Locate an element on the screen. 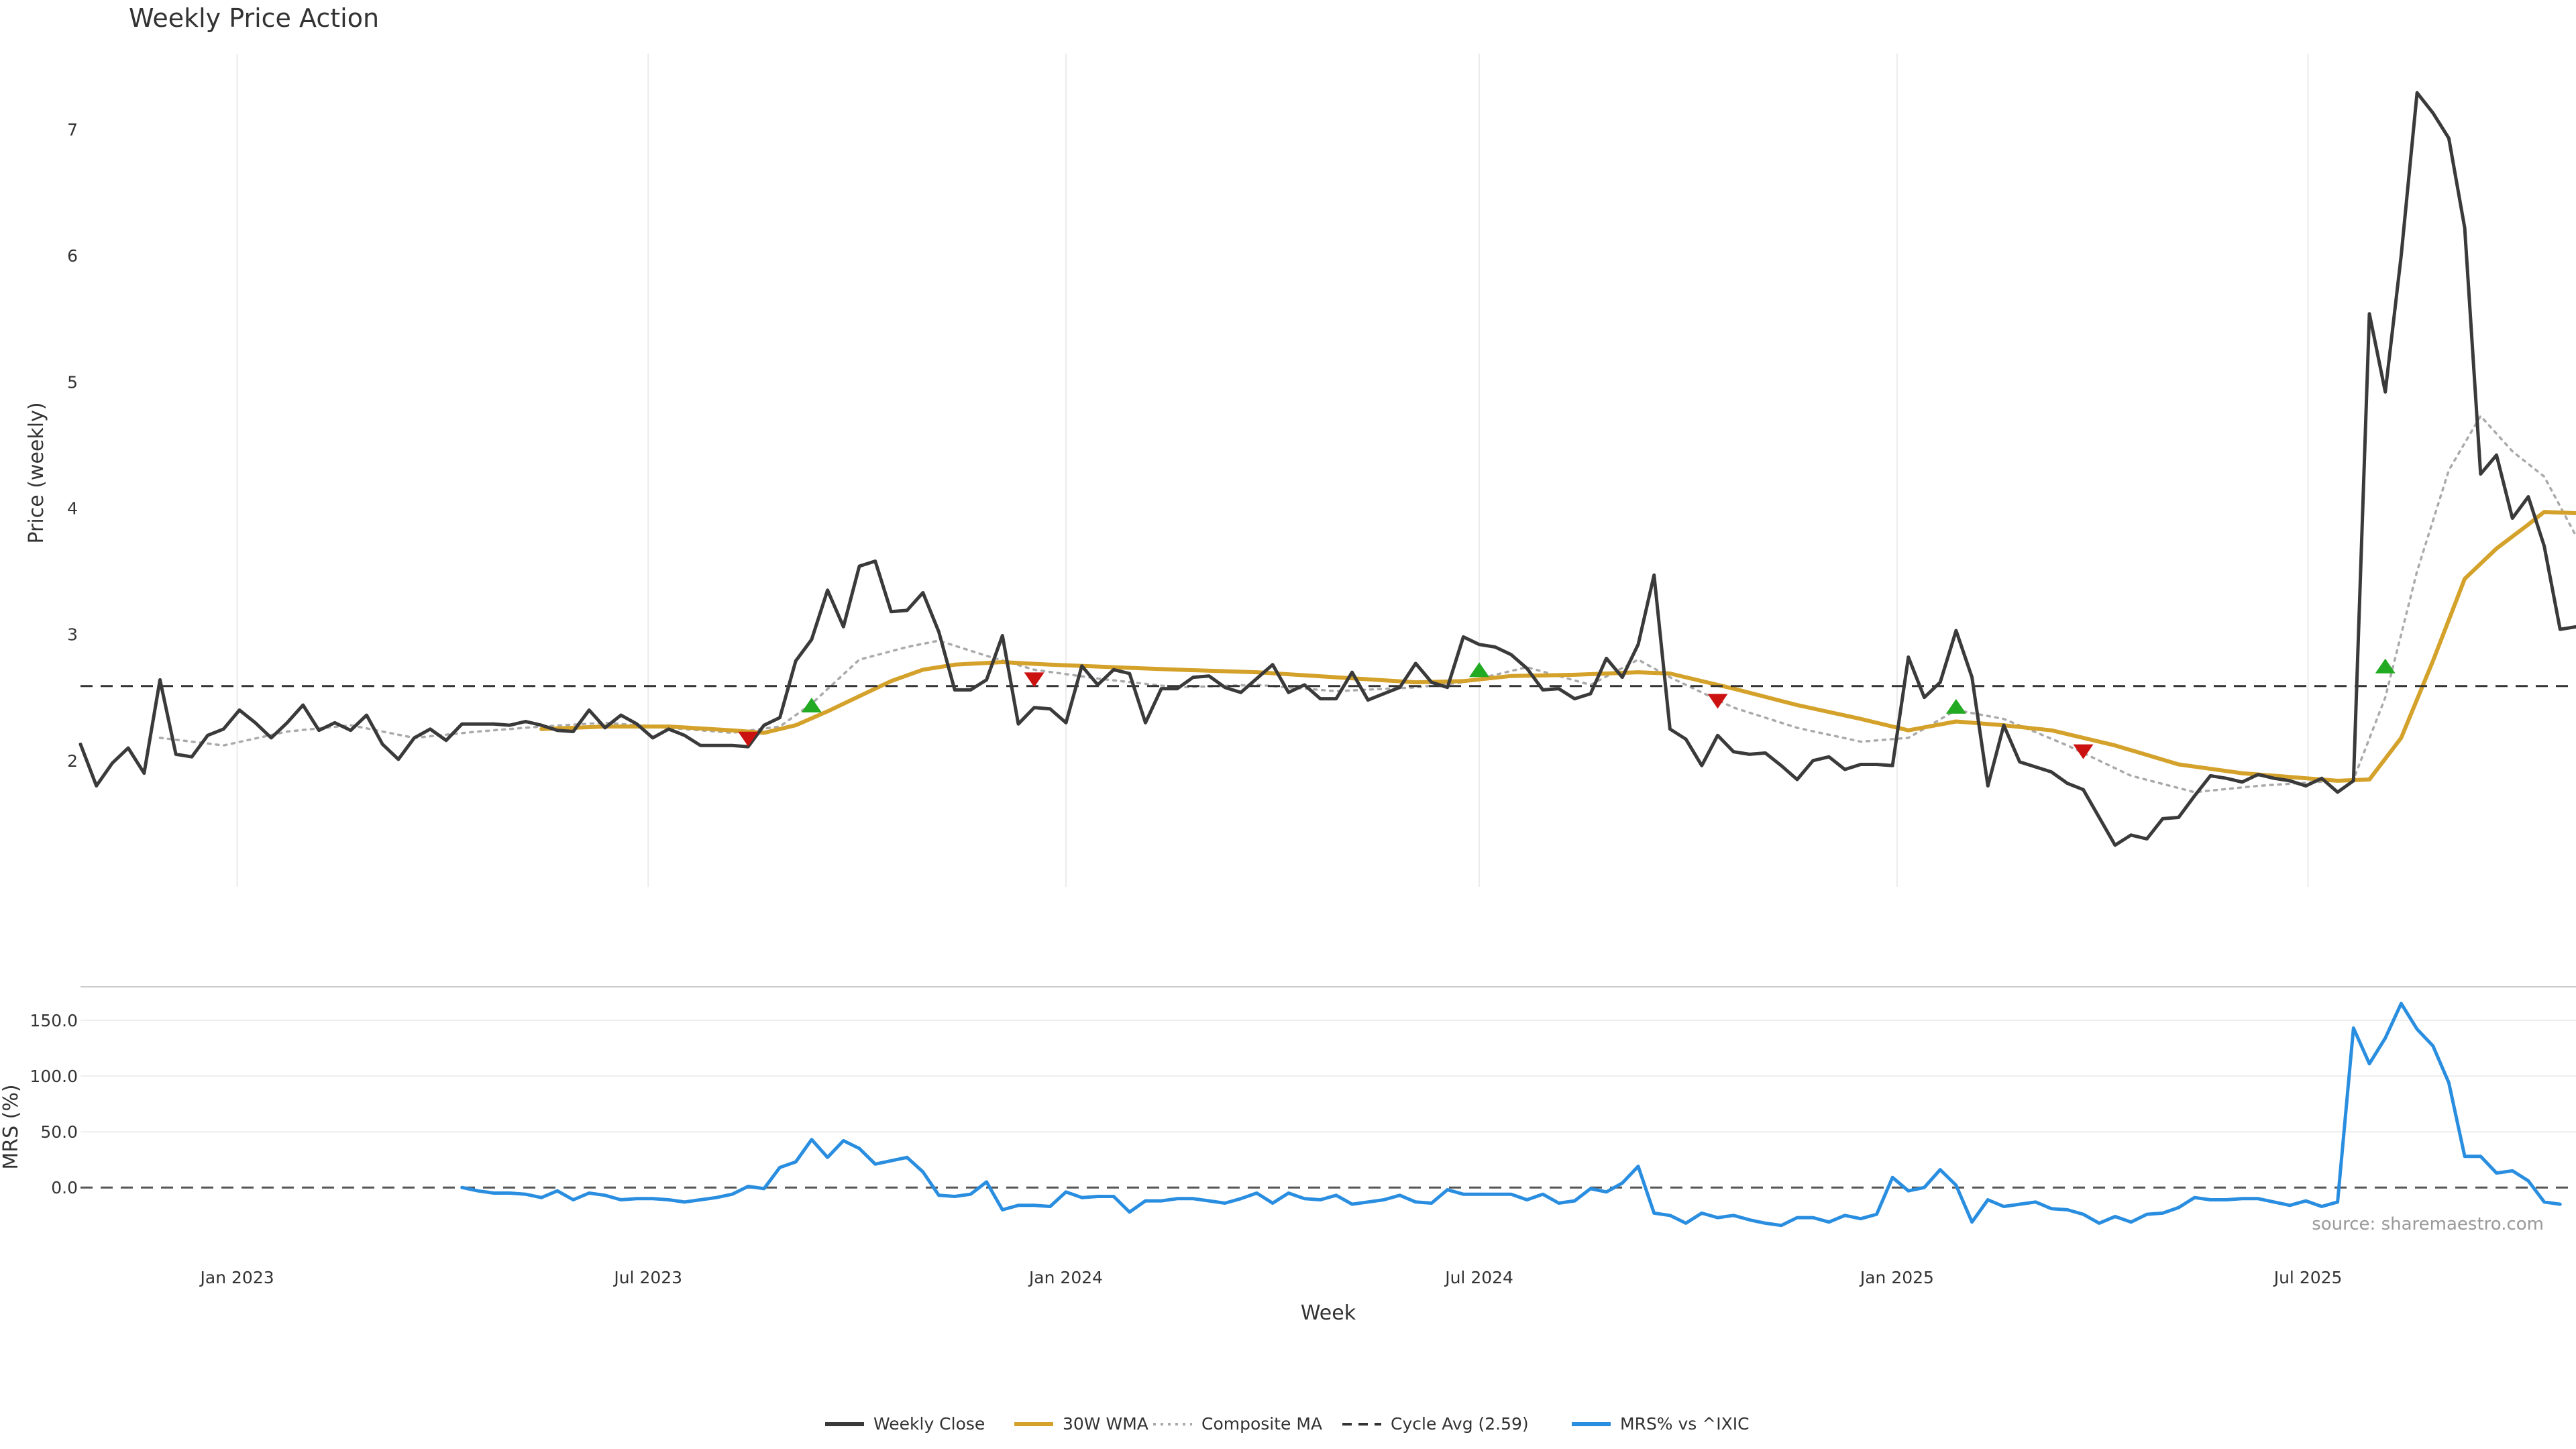  legend-label: Weekly Close is located at coordinates (929, 1424).